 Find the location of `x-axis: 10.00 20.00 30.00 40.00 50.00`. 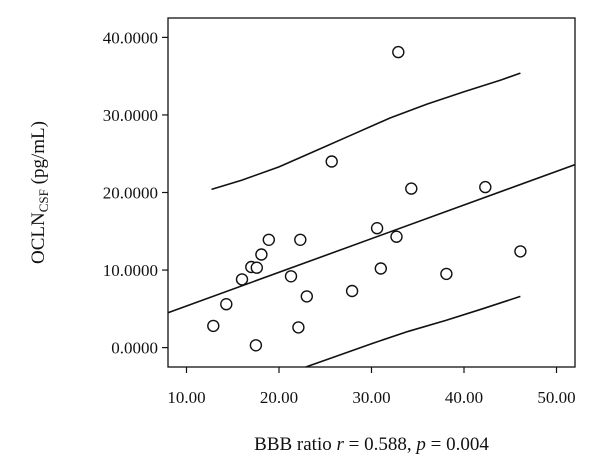

x-axis: 10.00 20.00 30.00 40.00 50.00 is located at coordinates (371, 387).